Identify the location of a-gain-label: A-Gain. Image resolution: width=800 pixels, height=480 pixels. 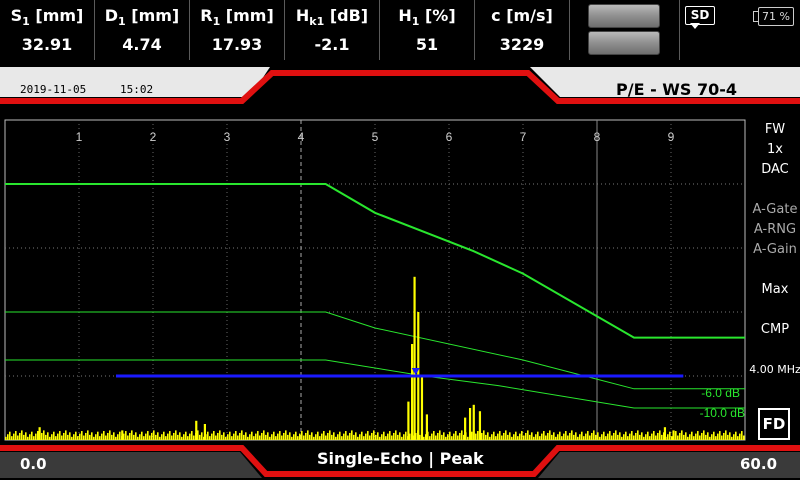
(775, 249).